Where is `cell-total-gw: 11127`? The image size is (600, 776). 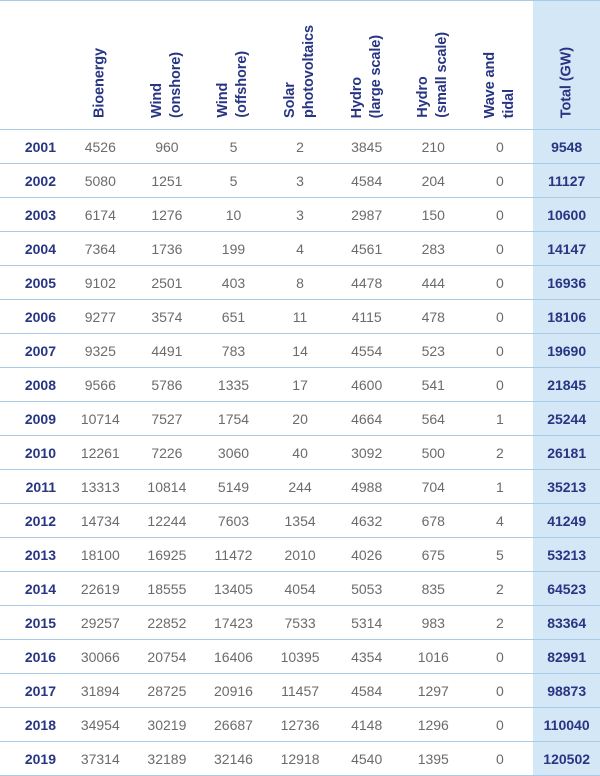 cell-total-gw: 11127 is located at coordinates (566, 180).